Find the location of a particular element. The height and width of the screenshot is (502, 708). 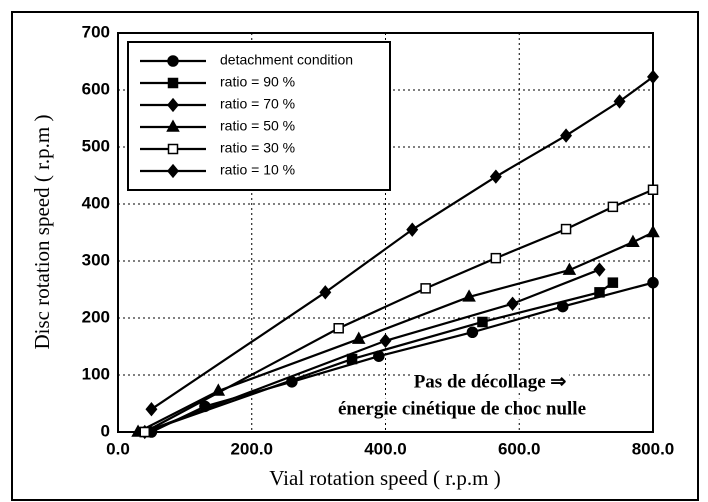

y-axis-label: Disc rotation speed ( r.p.m ) is located at coordinates (42, 231).